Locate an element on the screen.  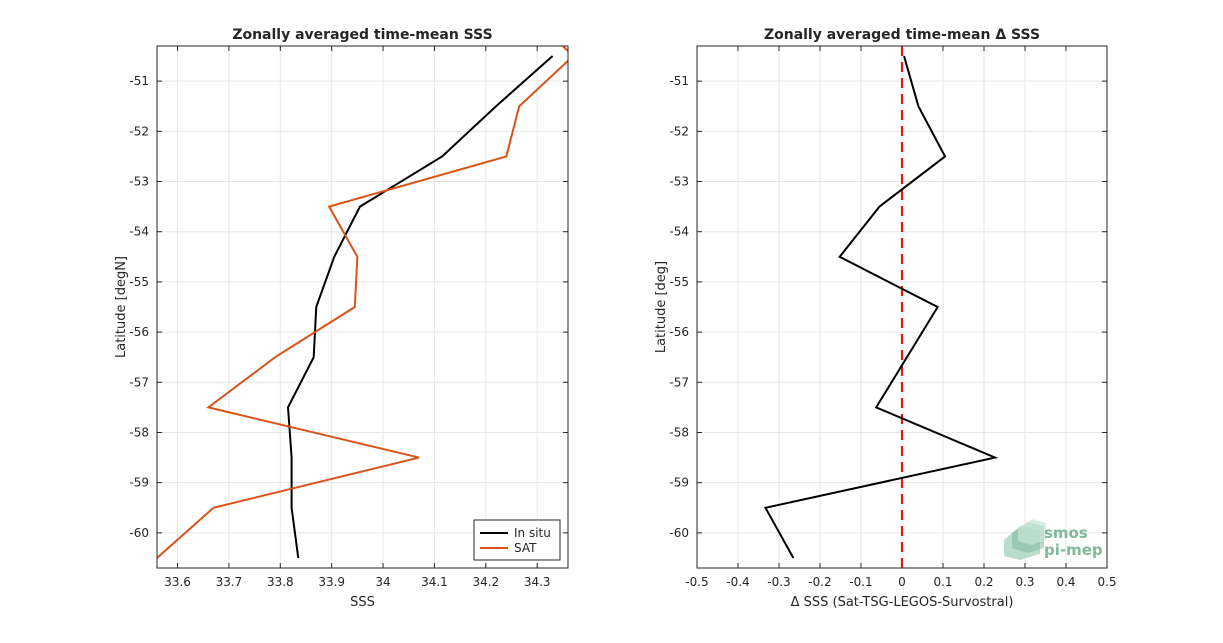
x-tick-label: 0.2 is located at coordinates (983, 582).